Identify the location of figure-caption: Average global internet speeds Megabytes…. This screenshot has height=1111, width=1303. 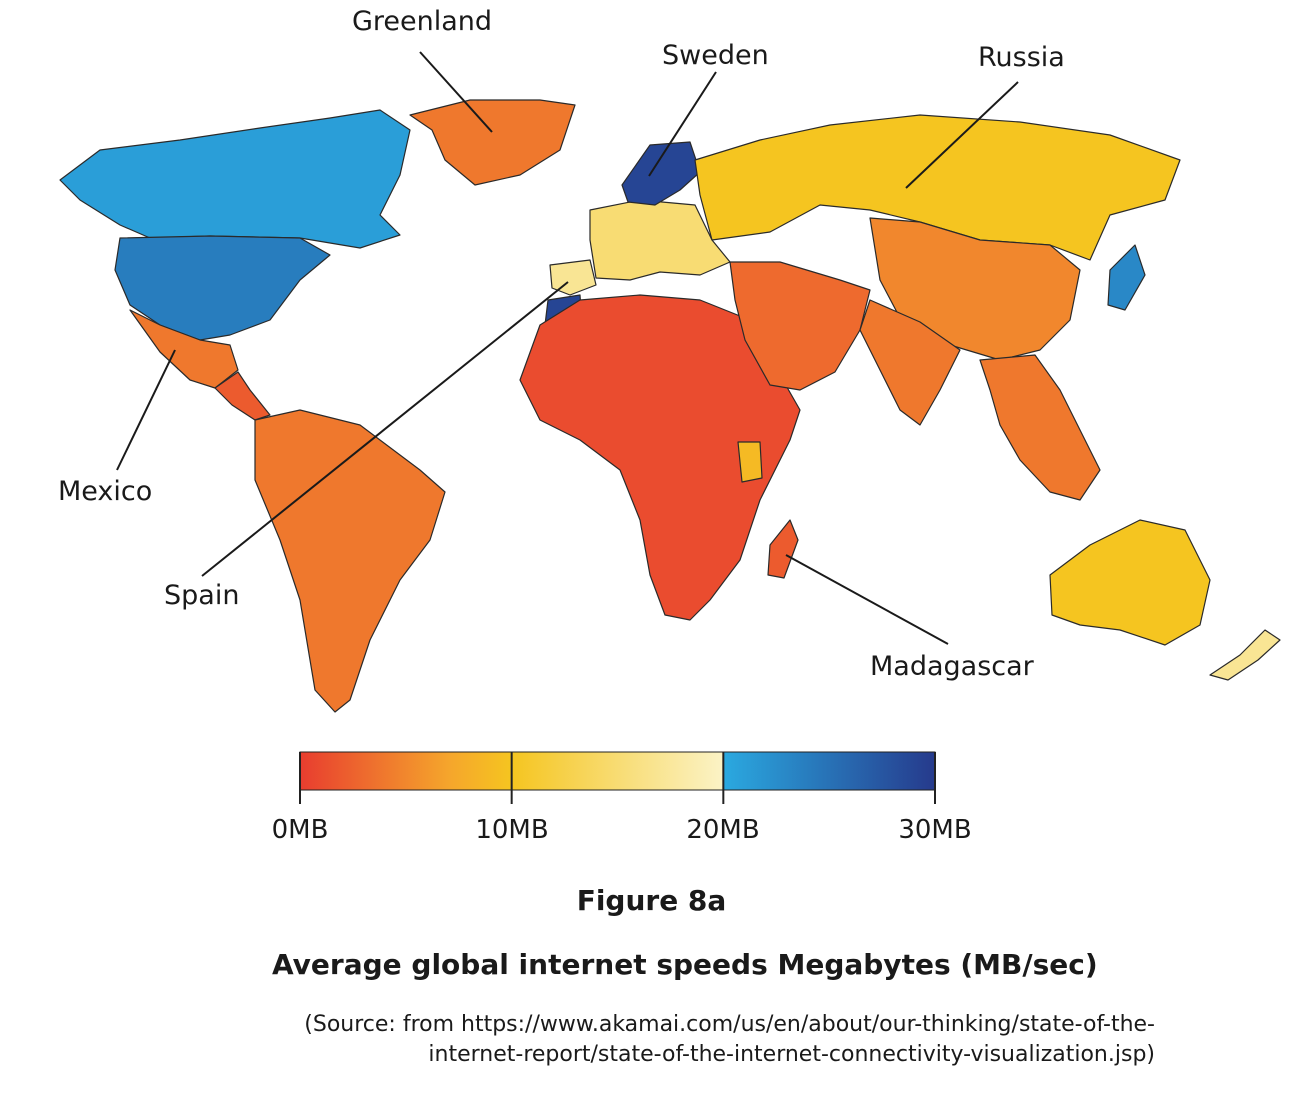
(685, 964).